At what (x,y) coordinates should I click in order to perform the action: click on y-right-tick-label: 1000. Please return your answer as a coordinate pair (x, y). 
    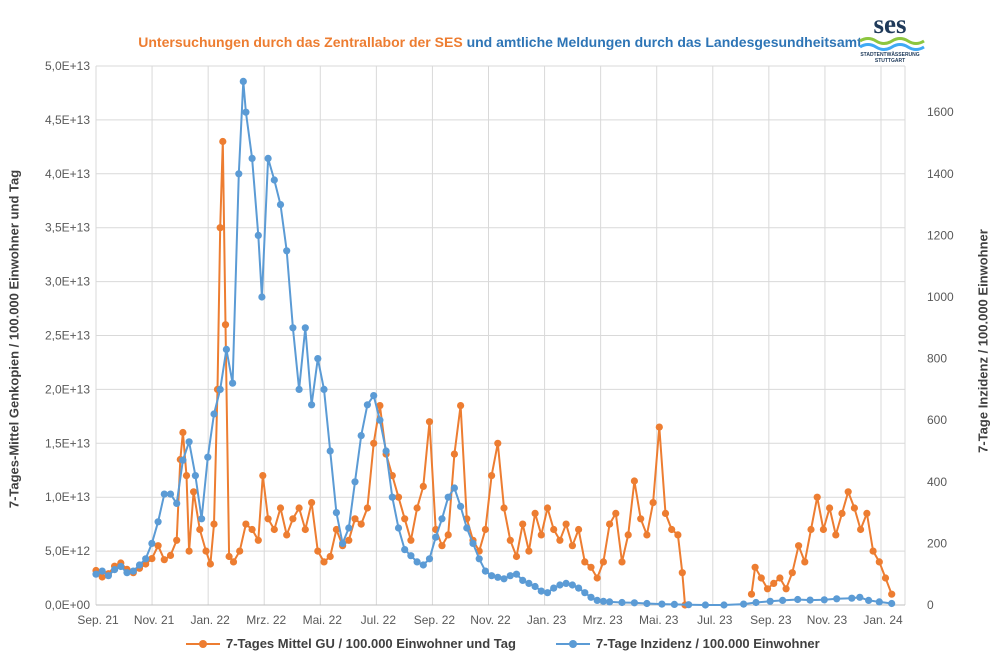
    Looking at the image, I should click on (940, 297).